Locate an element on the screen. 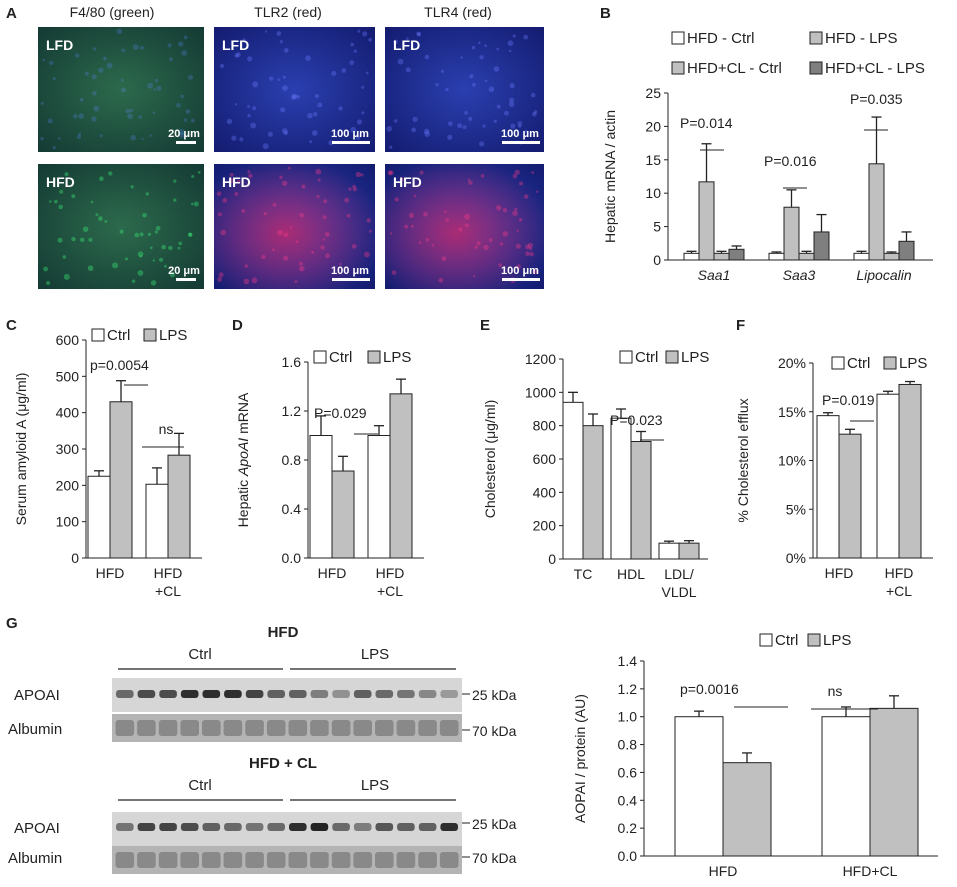 The image size is (957, 887). x-category-label: HFD+CL is located at coordinates (870, 871).